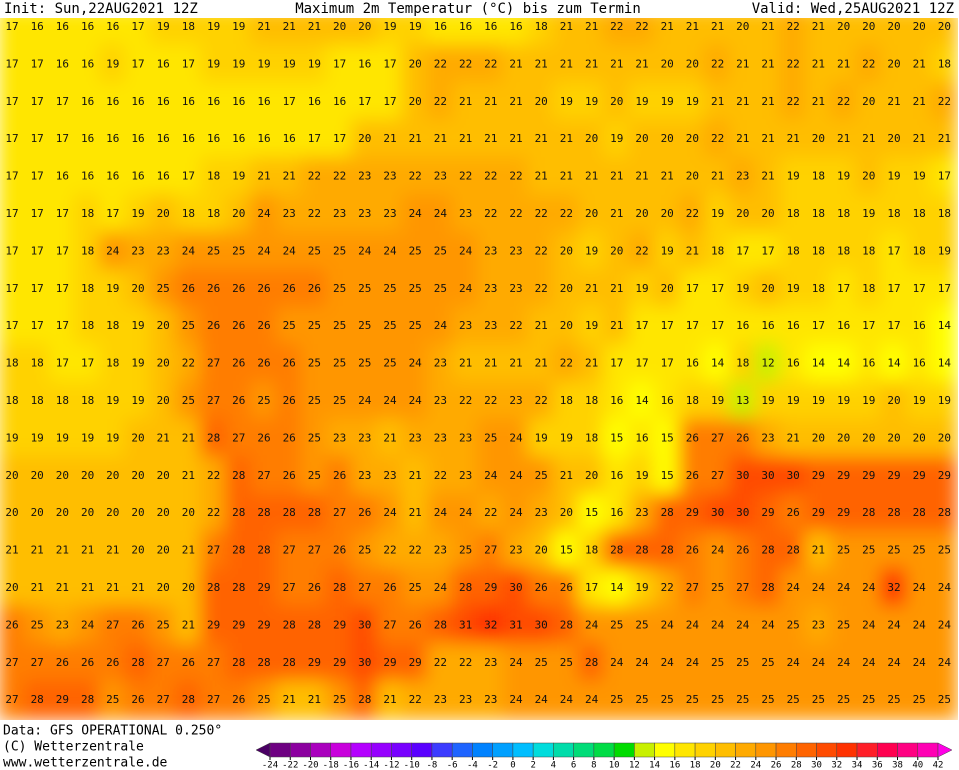  What do you see at coordinates (755, 765) in the screenshot?
I see `colorbar-label: 24` at bounding box center [755, 765].